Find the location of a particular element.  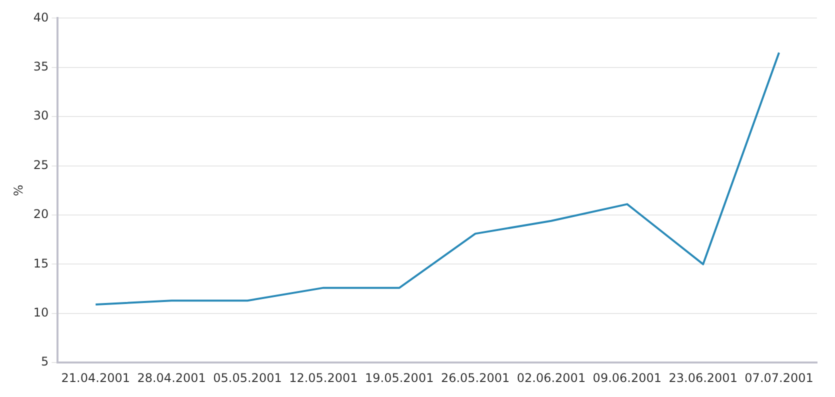

x-tick-label: 02.06.2001 is located at coordinates (551, 377).